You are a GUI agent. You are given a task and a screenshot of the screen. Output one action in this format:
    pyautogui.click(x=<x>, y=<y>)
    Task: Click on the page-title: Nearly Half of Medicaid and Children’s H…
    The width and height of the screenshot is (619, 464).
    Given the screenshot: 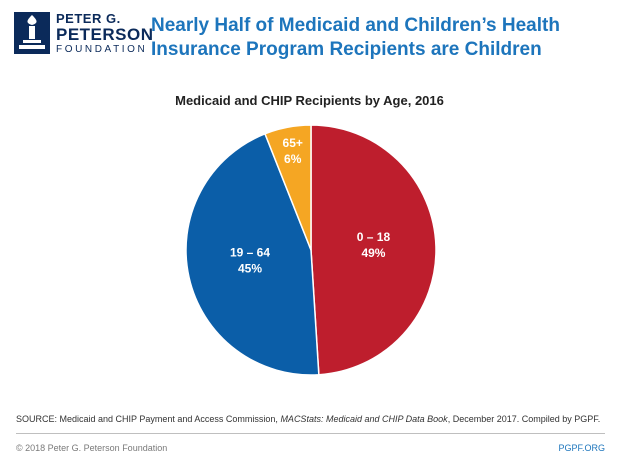 What is the action you would take?
    pyautogui.click(x=355, y=37)
    